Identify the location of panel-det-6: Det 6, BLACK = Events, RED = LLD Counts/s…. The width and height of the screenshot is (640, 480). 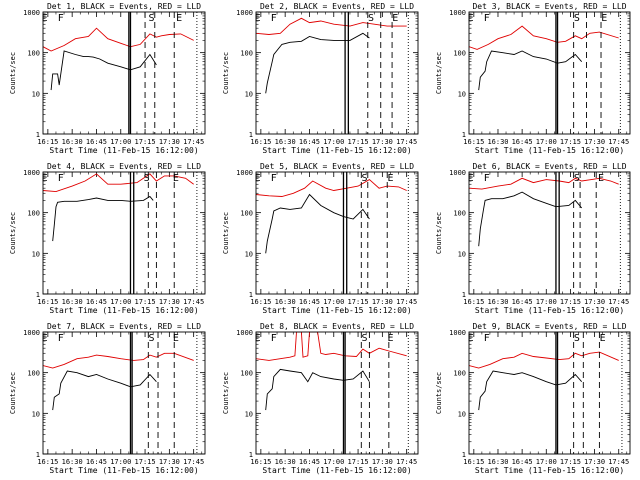
(533, 238).